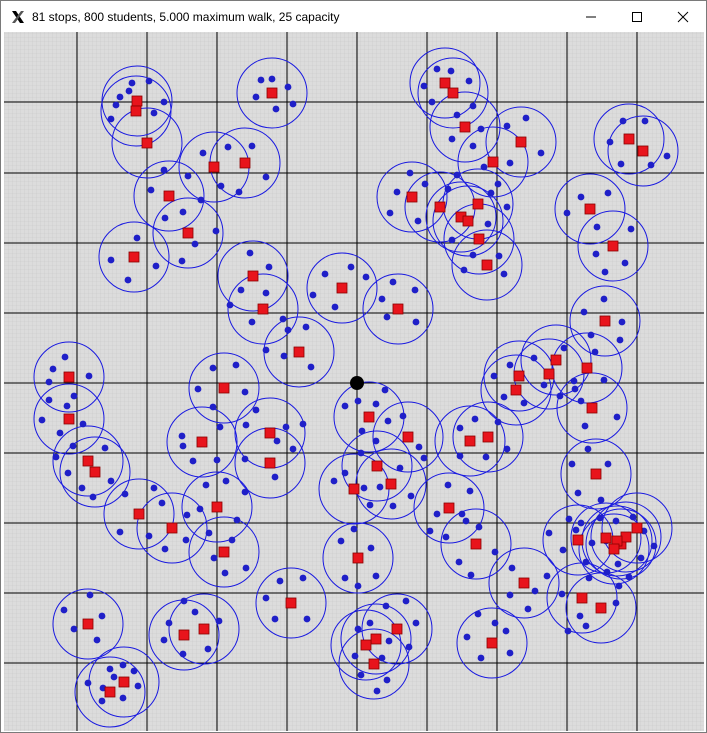 The width and height of the screenshot is (707, 733). What do you see at coordinates (591, 16) in the screenshot?
I see `minimize-button` at bounding box center [591, 16].